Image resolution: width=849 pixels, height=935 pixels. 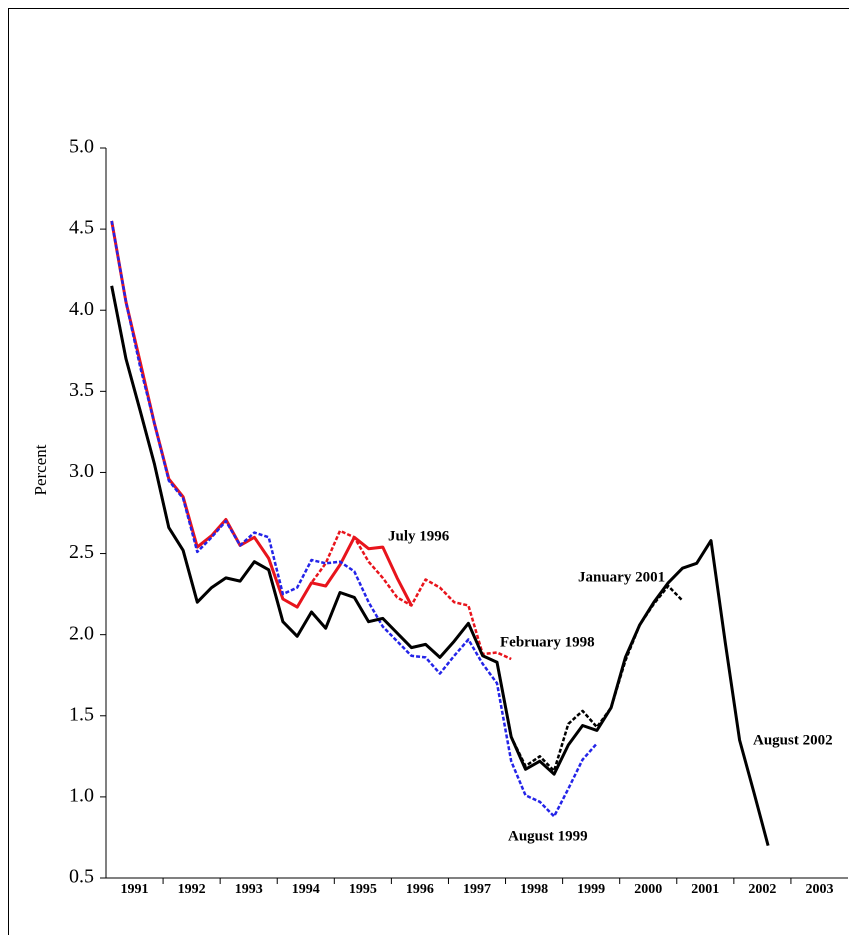 What do you see at coordinates (419, 536) in the screenshot?
I see `series-annotation: July 1996` at bounding box center [419, 536].